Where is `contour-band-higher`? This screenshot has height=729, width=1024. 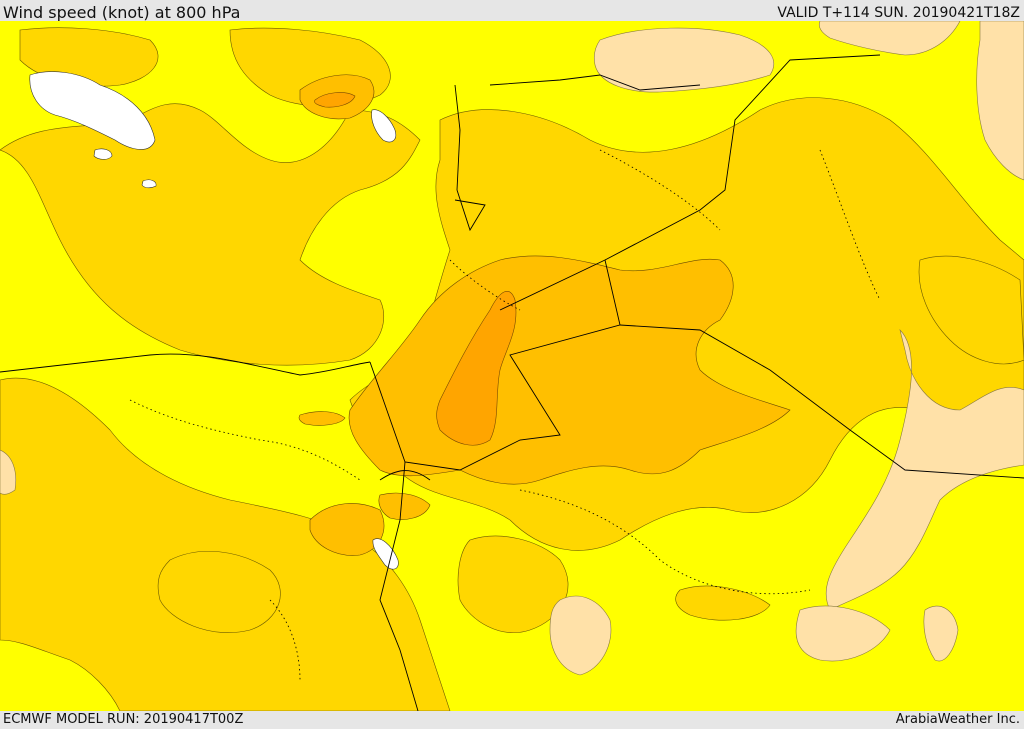
contour-band-higher is located at coordinates (415, 269).